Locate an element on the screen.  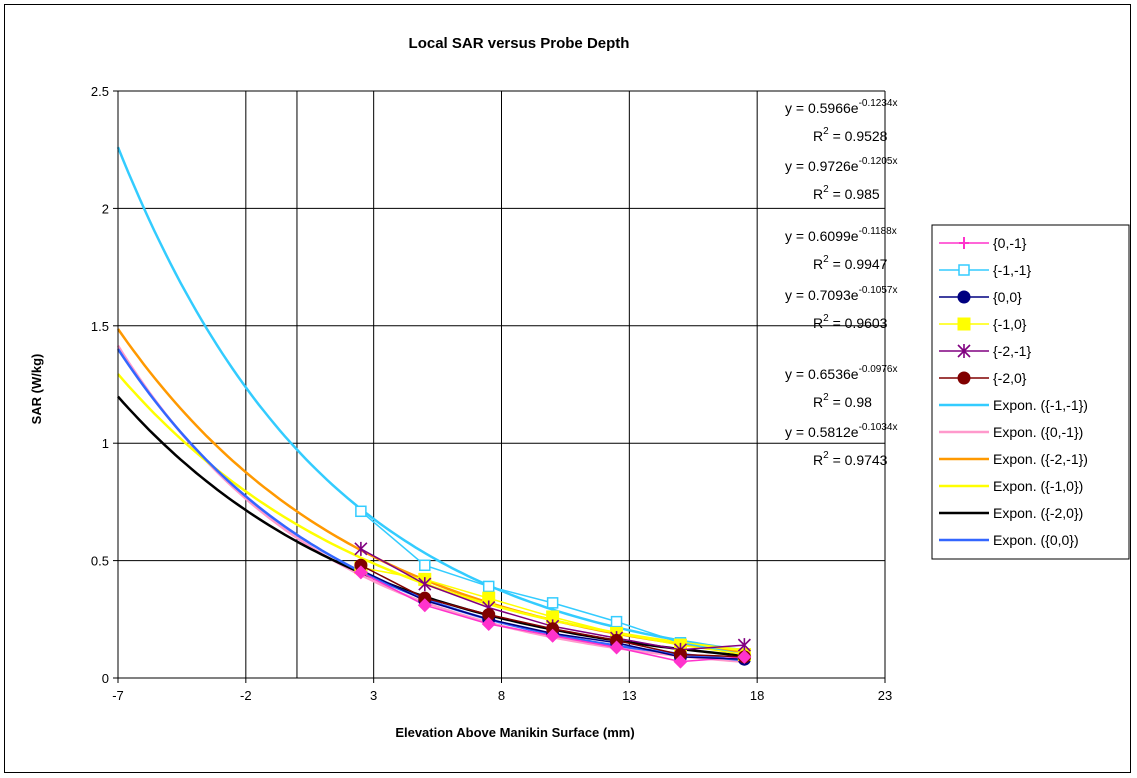
legend-label-2: {0,0} is located at coordinates (1007, 297).